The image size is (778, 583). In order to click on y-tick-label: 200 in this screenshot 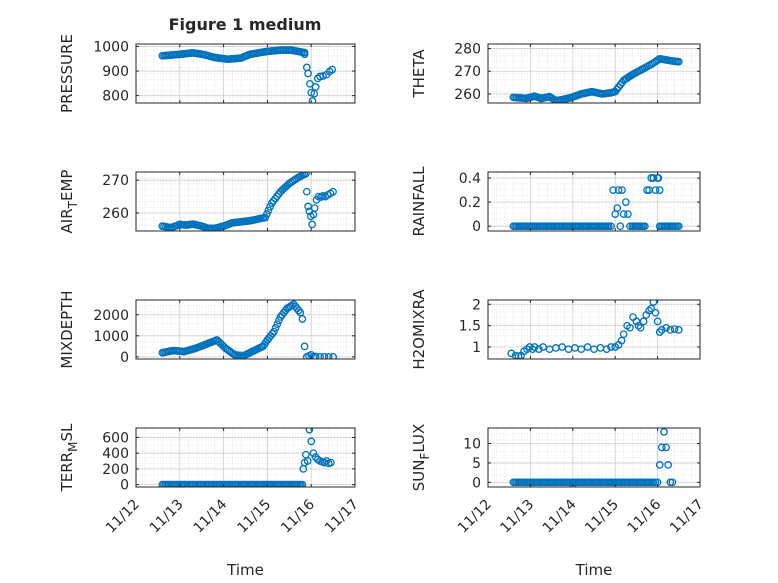, I will do `click(115, 470)`.